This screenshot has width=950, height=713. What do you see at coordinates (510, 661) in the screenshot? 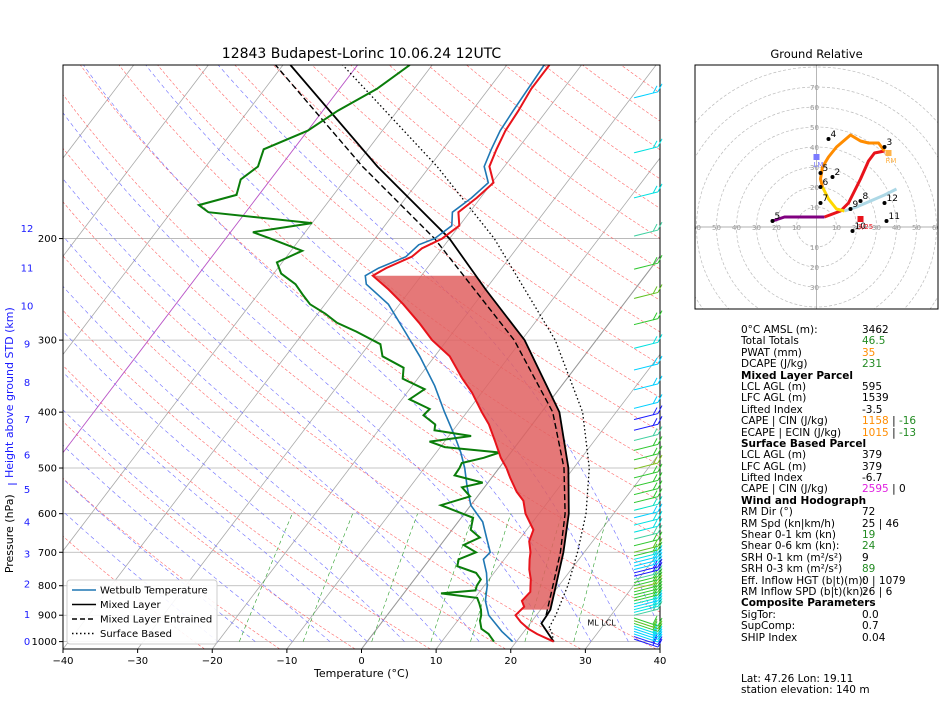
I see `x-tick-label: 20` at bounding box center [510, 661].